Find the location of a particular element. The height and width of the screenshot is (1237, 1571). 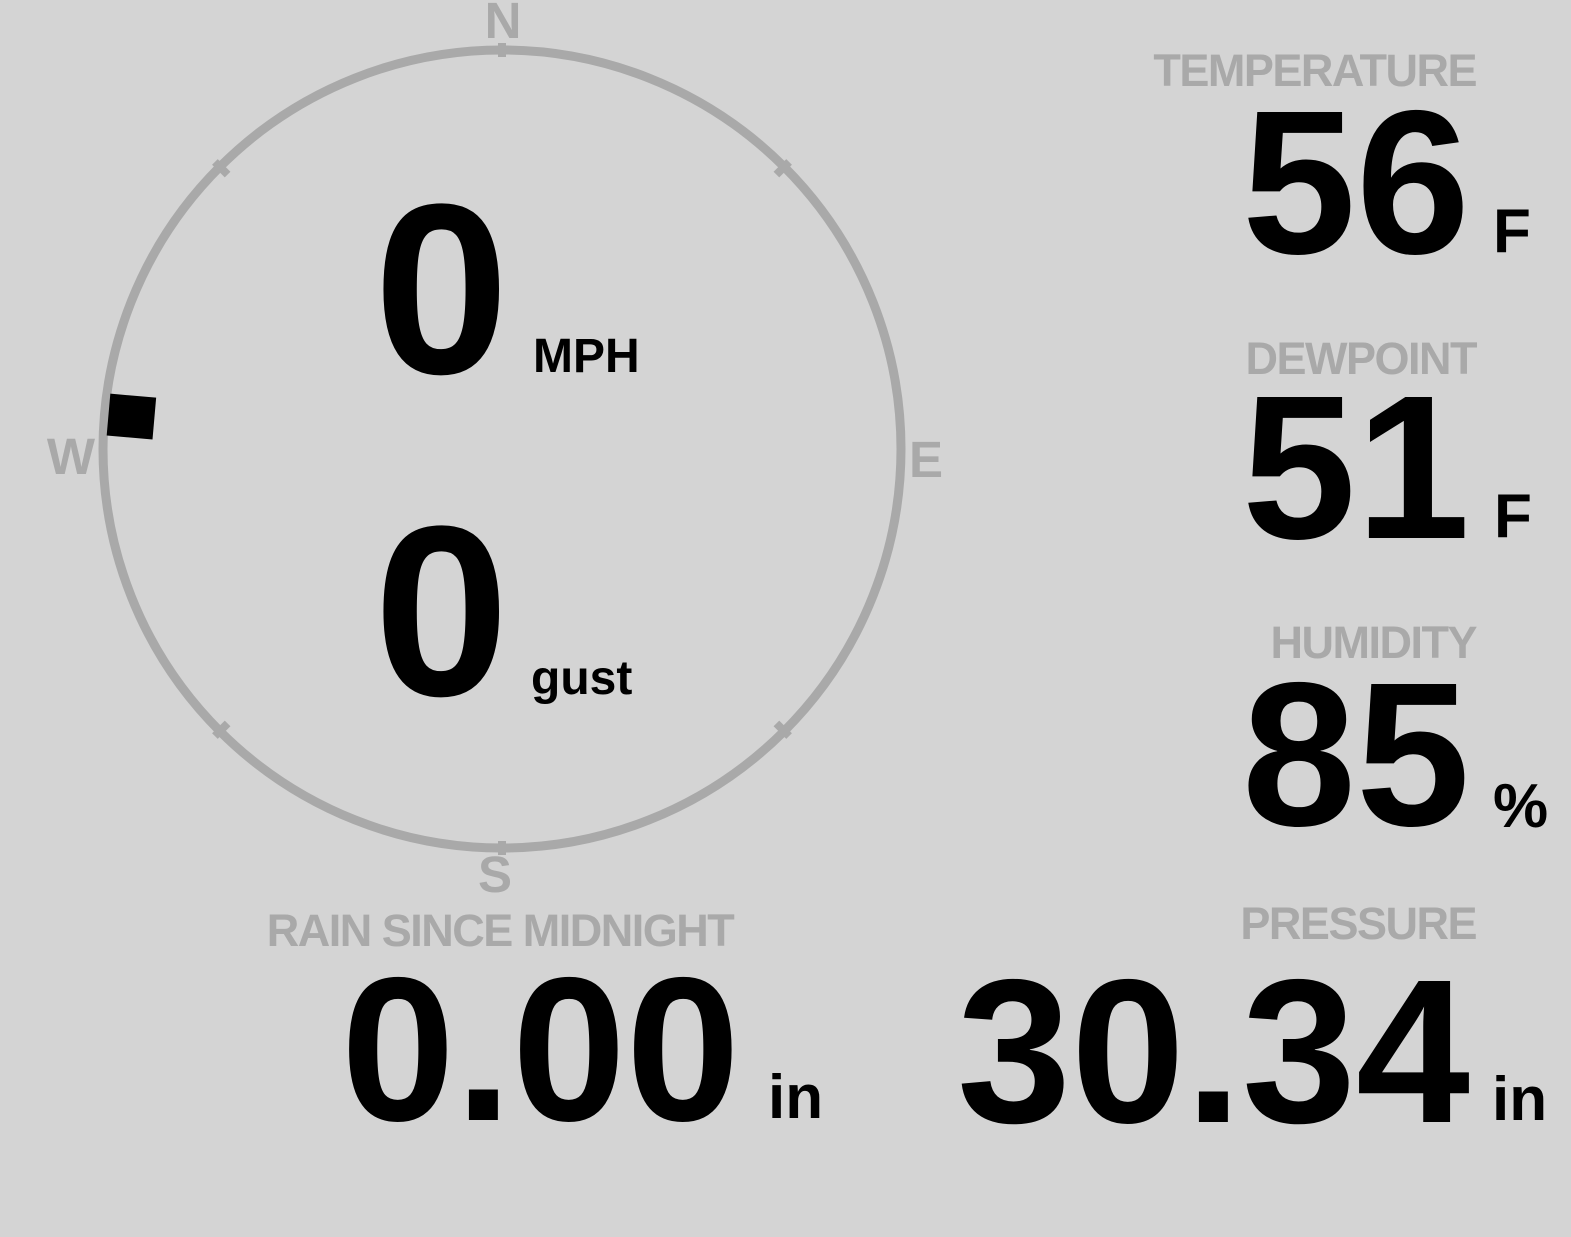

compass-label-east: E is located at coordinates (926, 459).